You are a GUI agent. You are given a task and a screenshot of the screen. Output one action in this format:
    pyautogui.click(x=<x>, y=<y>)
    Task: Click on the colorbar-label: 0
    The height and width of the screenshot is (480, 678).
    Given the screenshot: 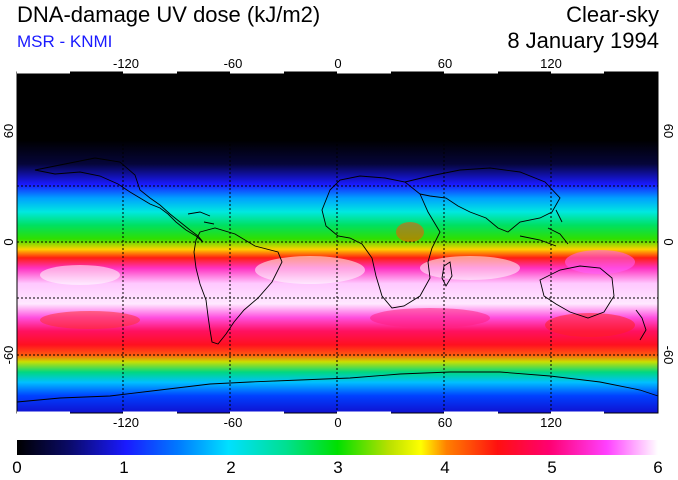 What is the action you would take?
    pyautogui.click(x=17, y=467)
    